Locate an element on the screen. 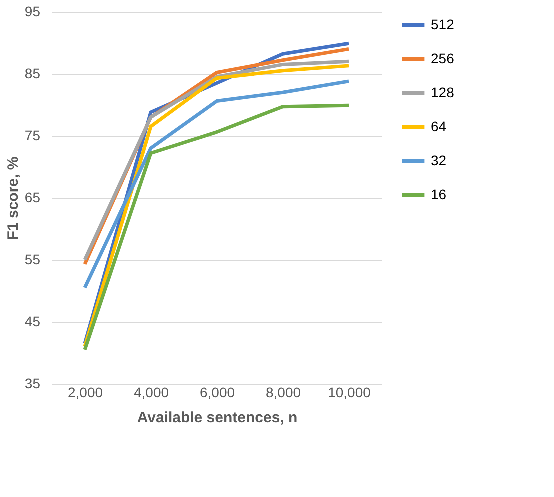  y-tick-label: 35 is located at coordinates (32, 384).